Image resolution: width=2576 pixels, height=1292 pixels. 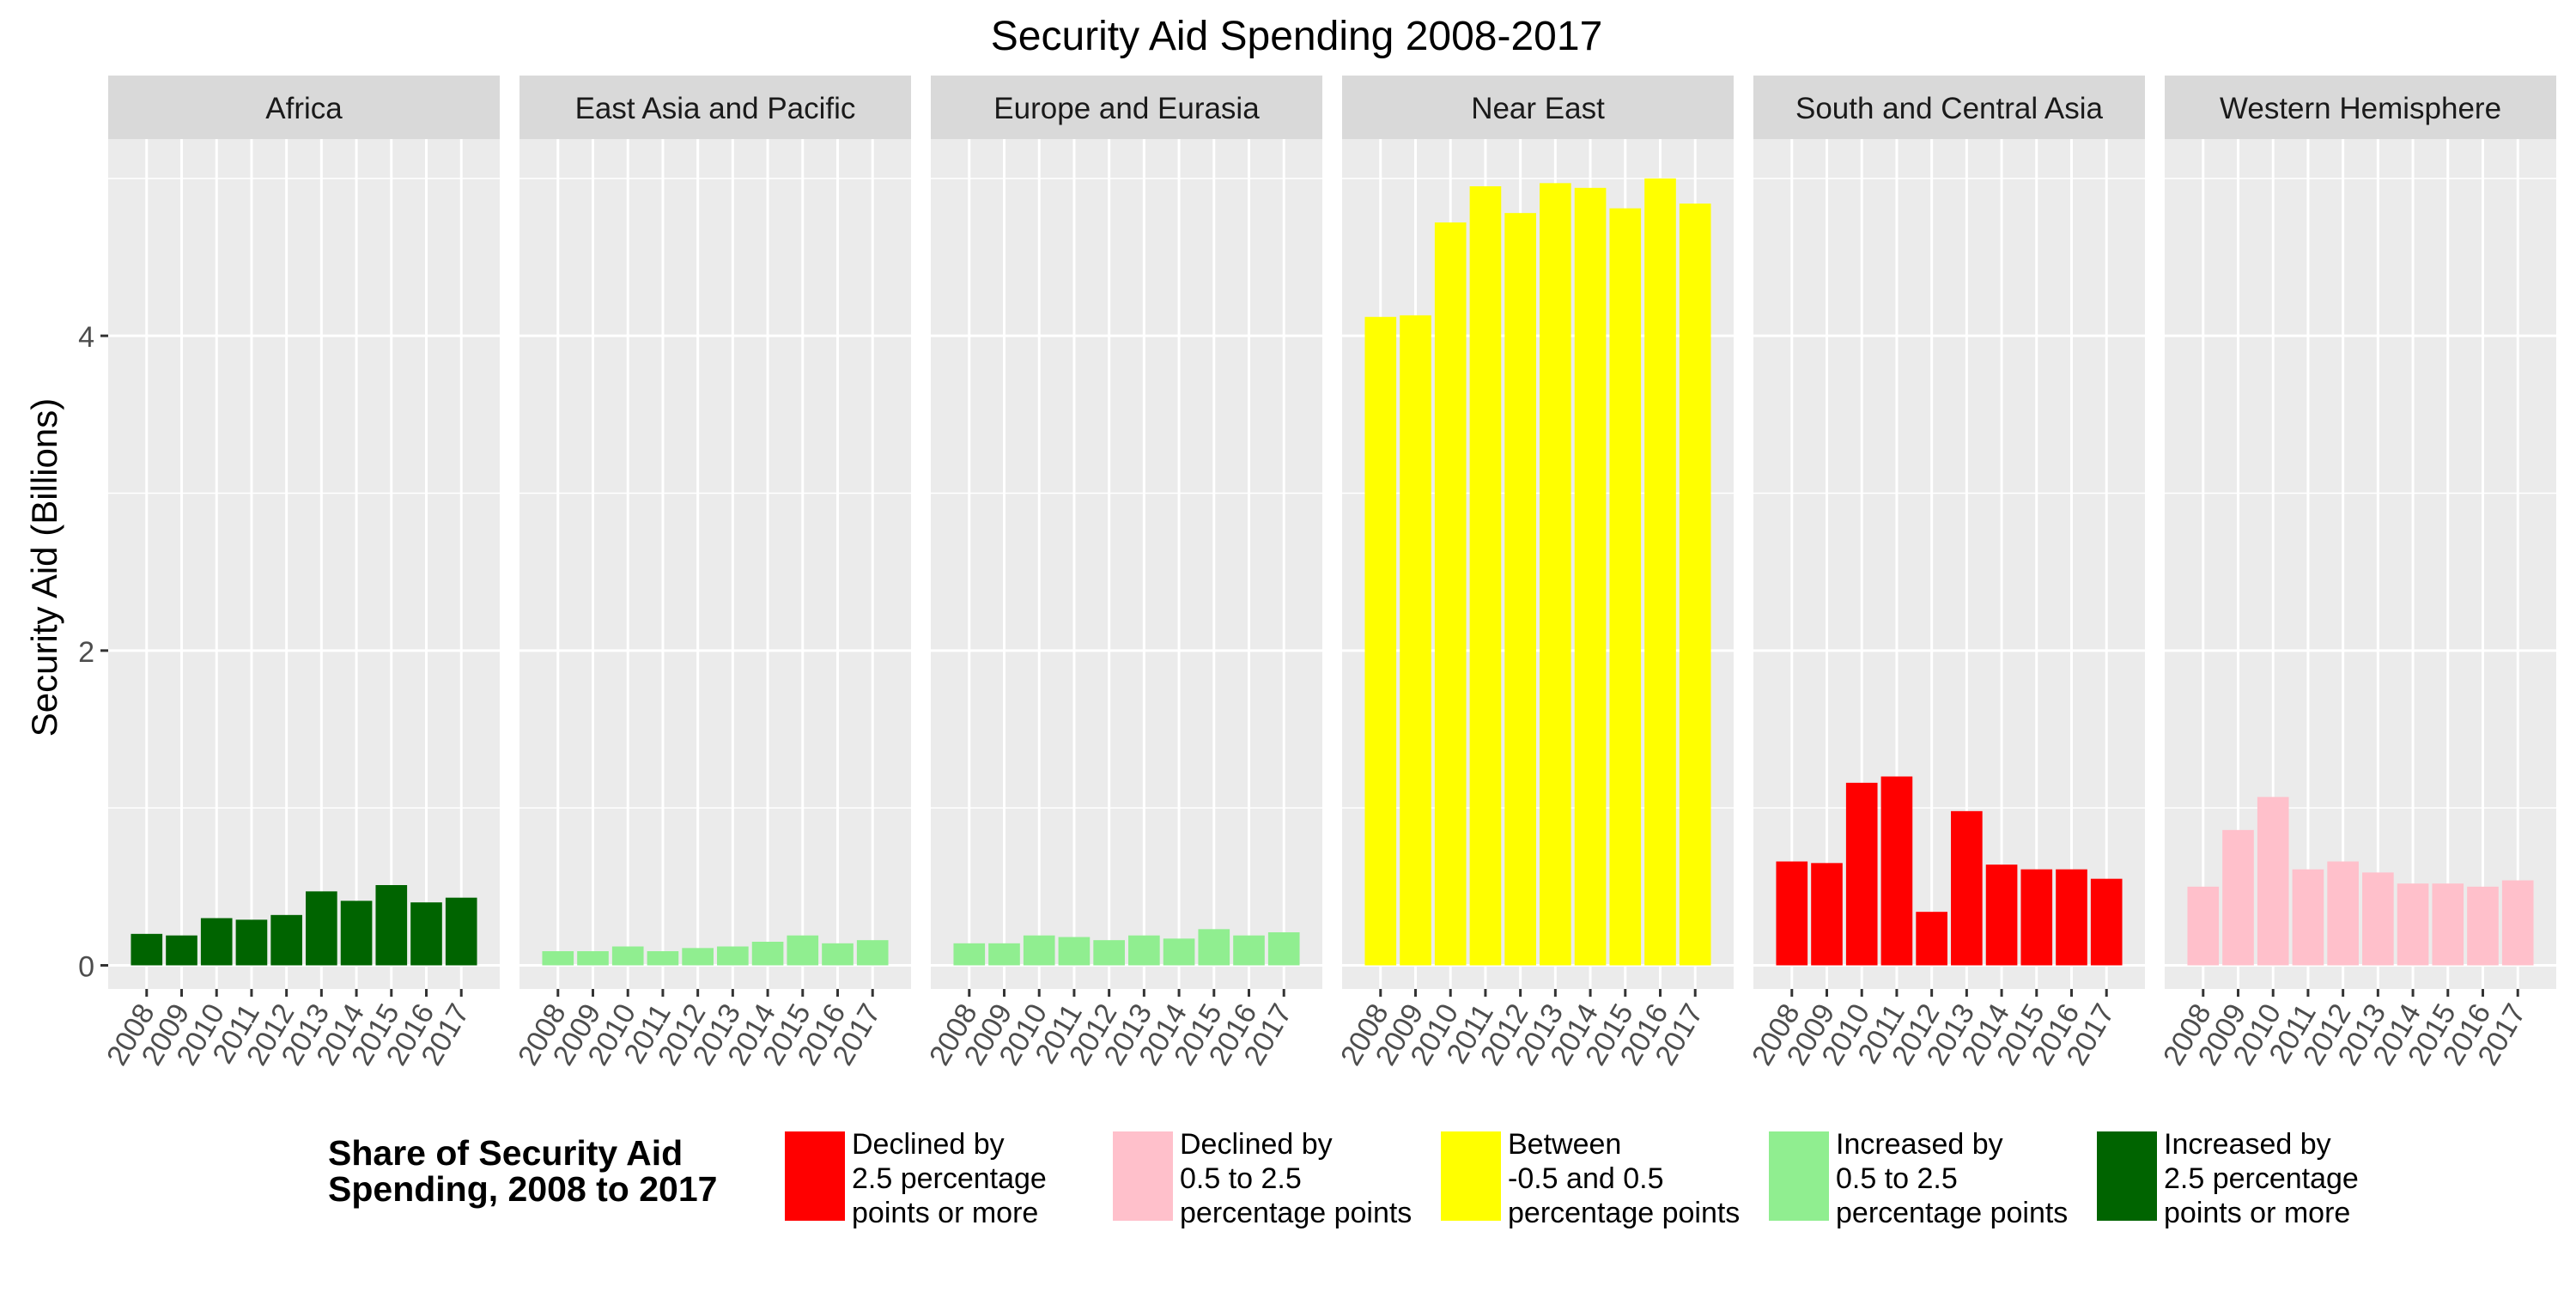 I want to click on chart-title: Security Aid Spending 2008-2017, so click(x=1297, y=36).